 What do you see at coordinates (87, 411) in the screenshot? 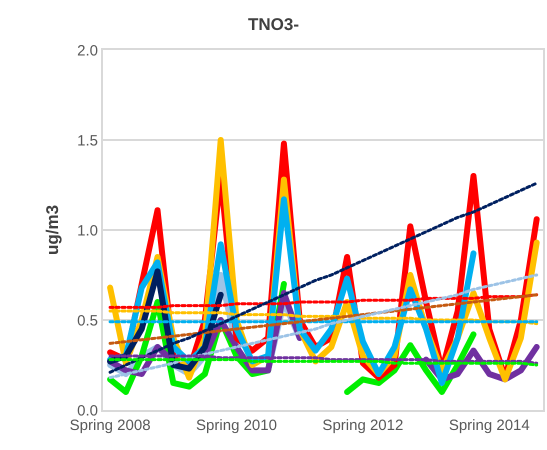
I see `y-tick-label: 0.0` at bounding box center [87, 411].